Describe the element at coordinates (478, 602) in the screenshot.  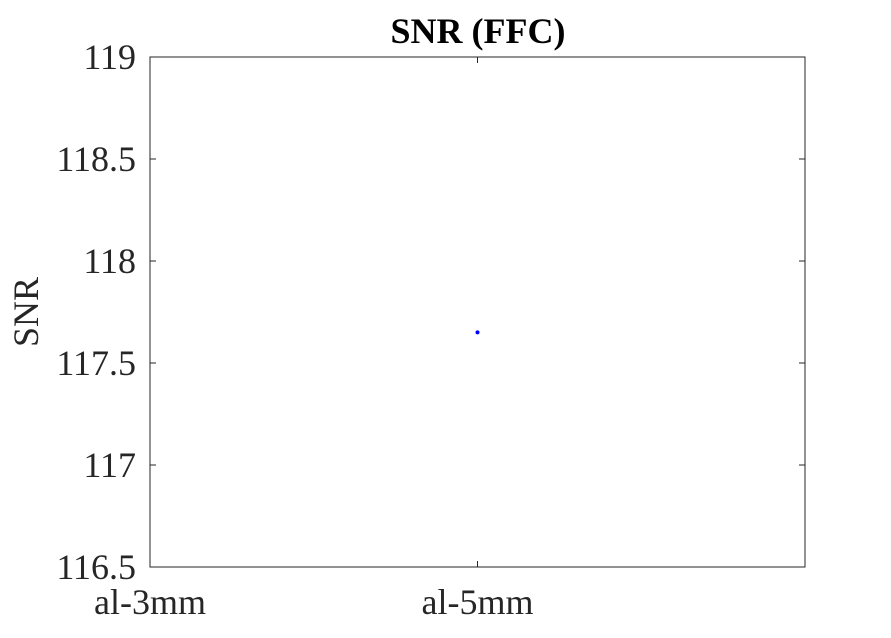
I see `x-tick-label: al-5mm` at that location.